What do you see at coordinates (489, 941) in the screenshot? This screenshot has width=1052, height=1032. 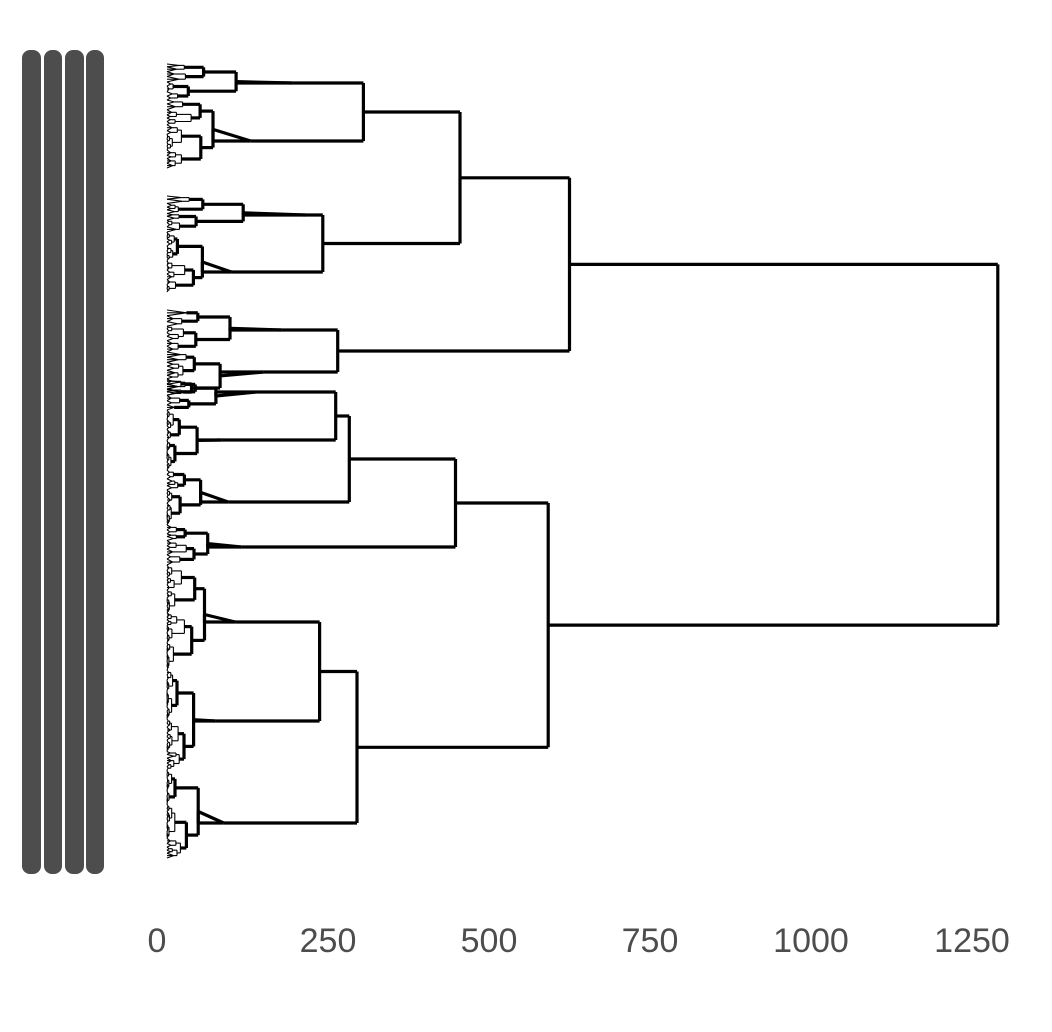 I see `x-tick-label: 500` at bounding box center [489, 941].